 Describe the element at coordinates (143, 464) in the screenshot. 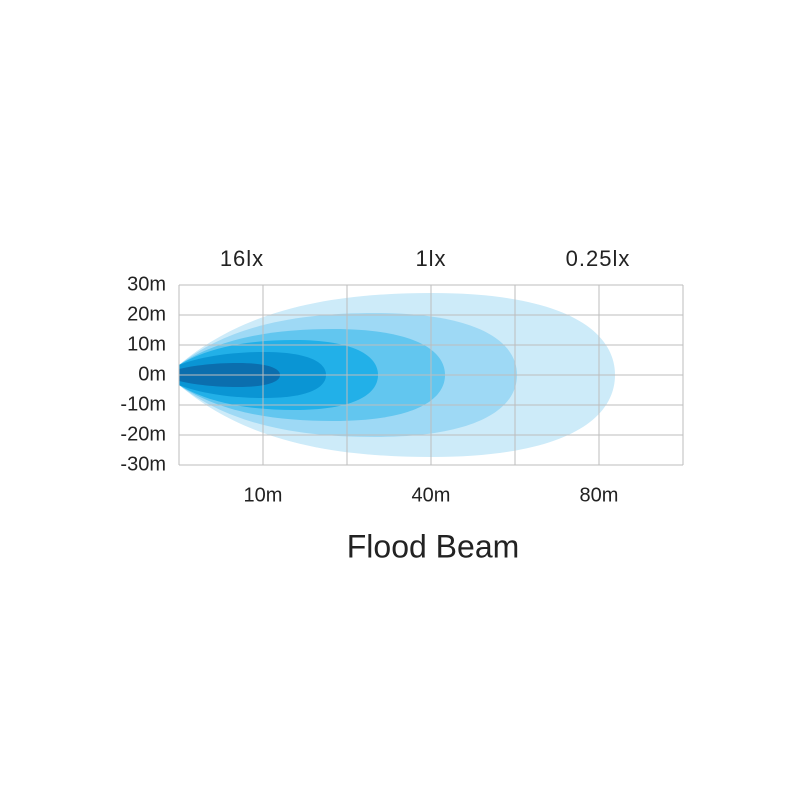

I see `y-label: -30m` at that location.